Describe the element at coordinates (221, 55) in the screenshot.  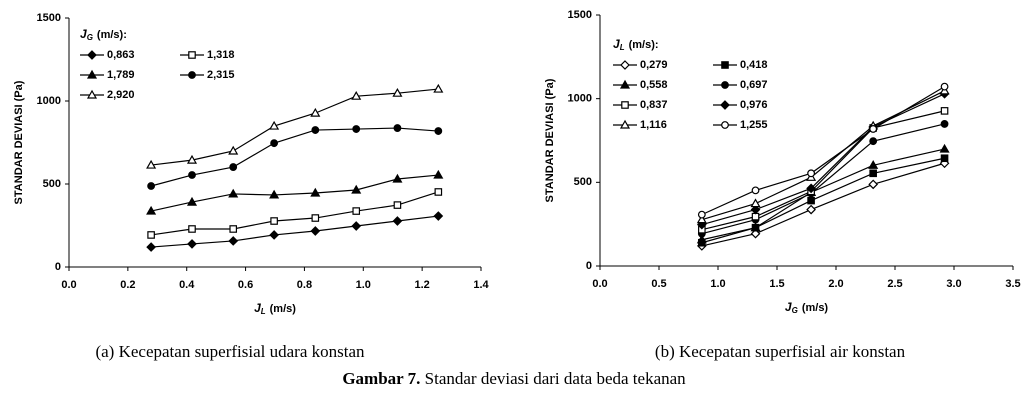
I see `legend-label: 1,318` at that location.